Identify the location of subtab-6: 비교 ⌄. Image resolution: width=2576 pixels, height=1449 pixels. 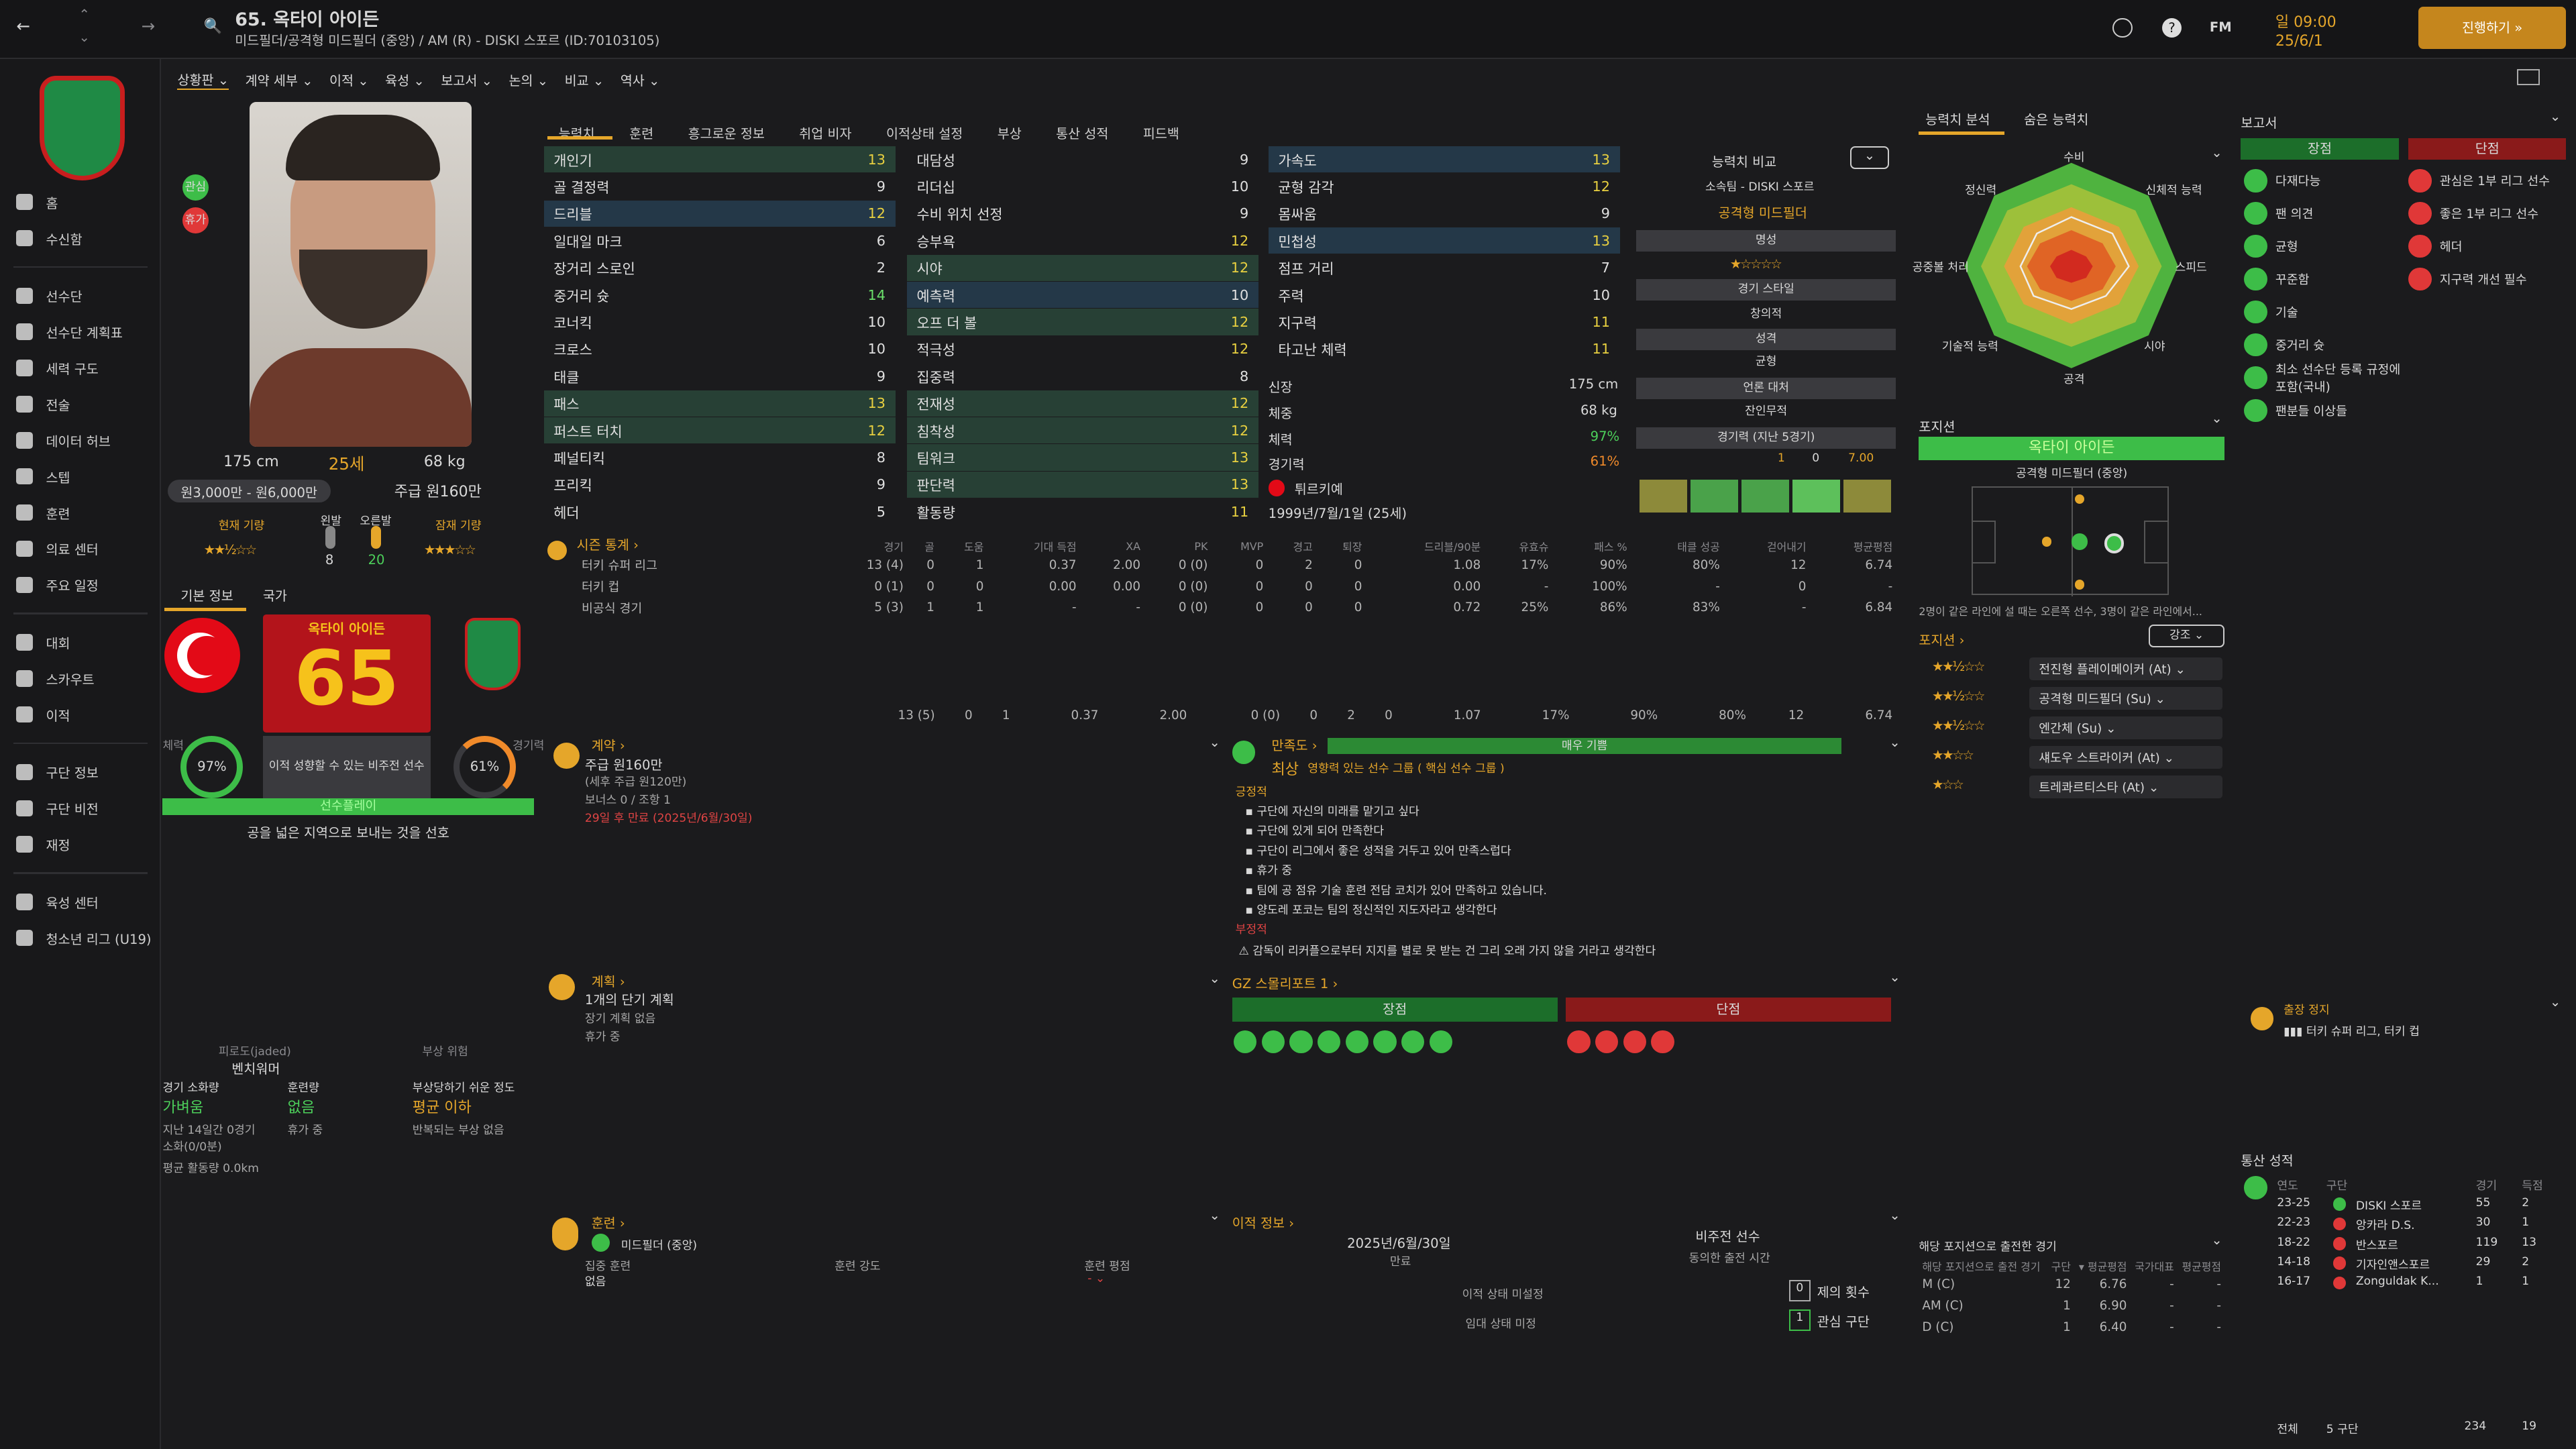
(584, 80).